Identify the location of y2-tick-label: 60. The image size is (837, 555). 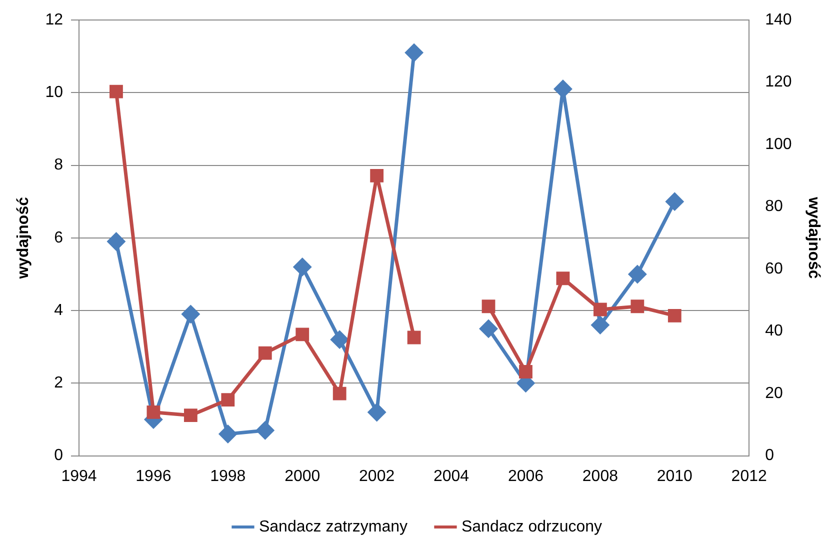
(774, 269).